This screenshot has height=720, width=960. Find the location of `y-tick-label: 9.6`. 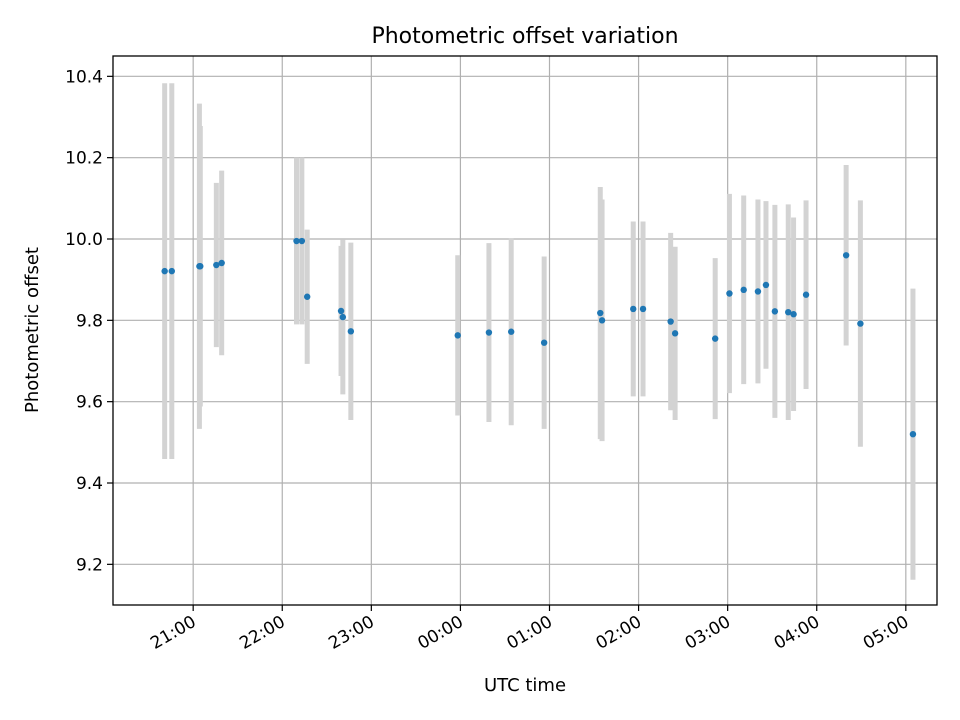

y-tick-label: 9.6 is located at coordinates (89, 403).